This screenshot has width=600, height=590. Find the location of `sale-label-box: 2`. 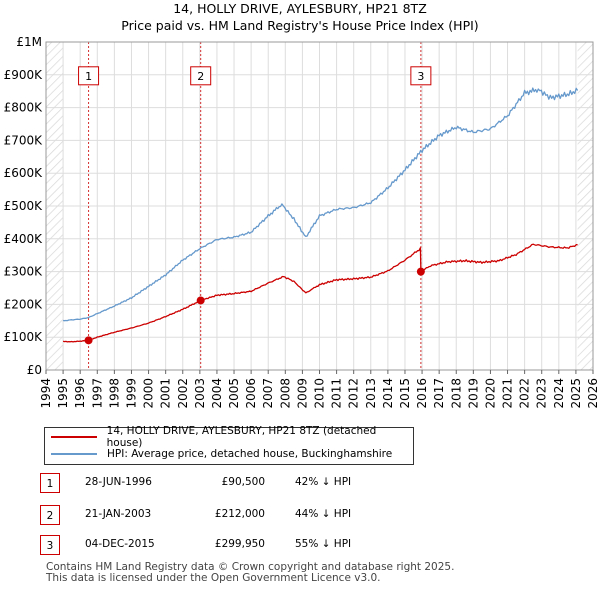

sale-label-box: 2 is located at coordinates (201, 76).